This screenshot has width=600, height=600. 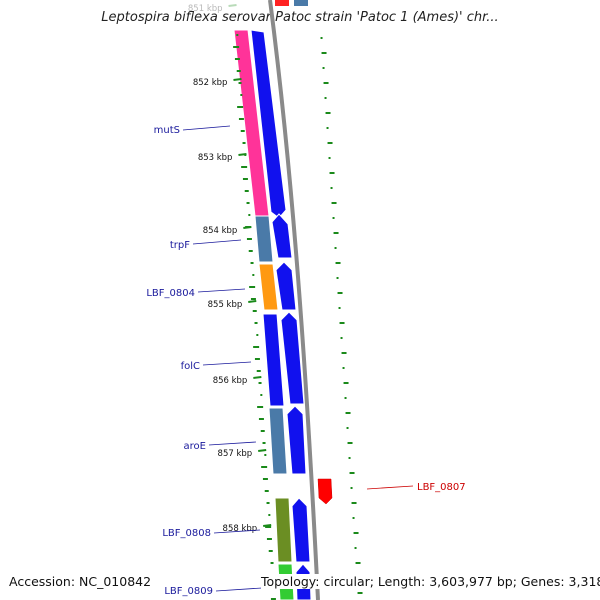 I want to click on cds-arrow-track, so click(x=281, y=314).